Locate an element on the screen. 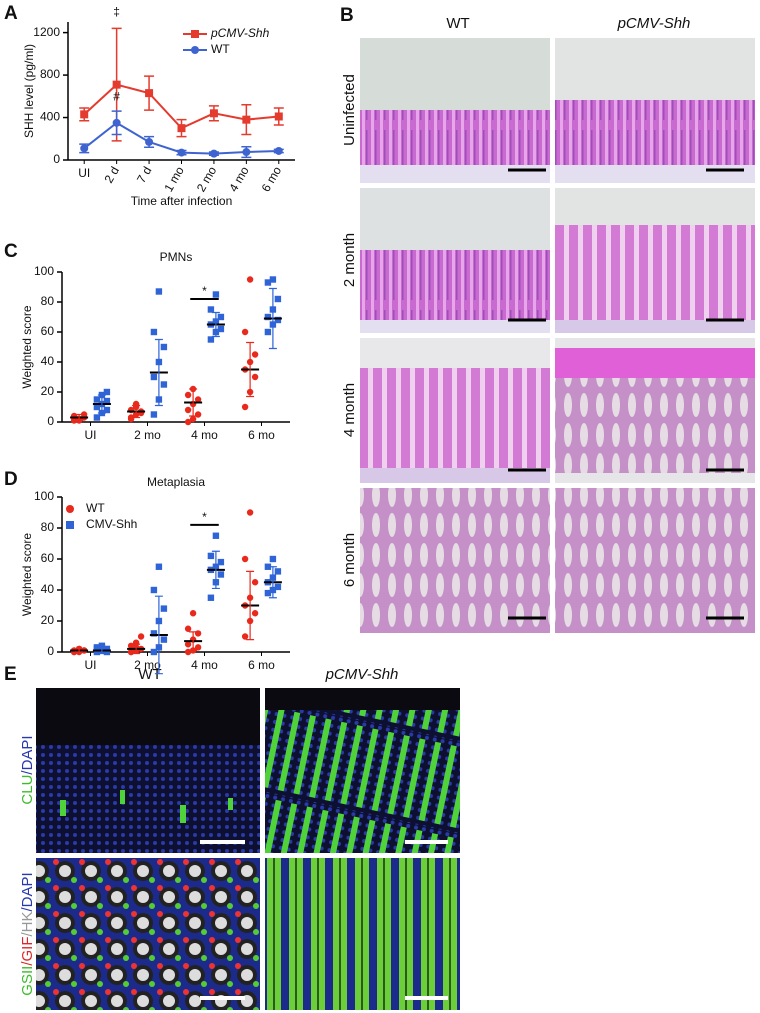 This screenshot has height=1013, width=760. y-tick-label: 400 is located at coordinates (50, 117).